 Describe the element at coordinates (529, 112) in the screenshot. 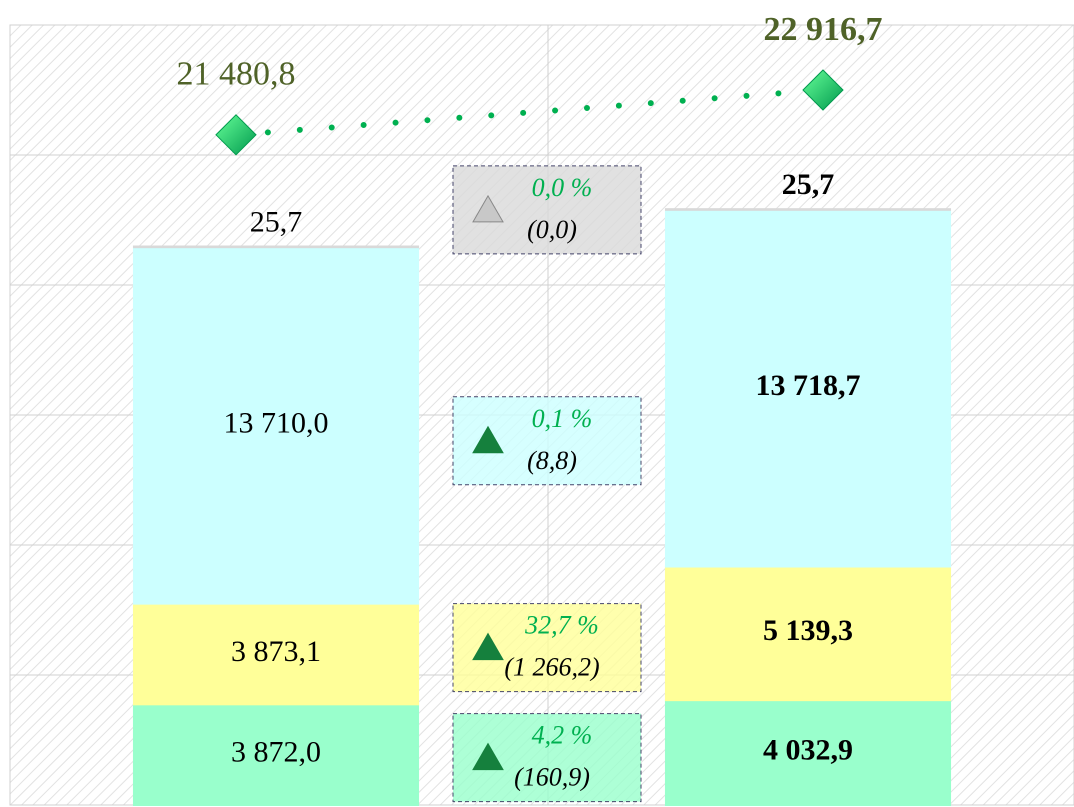

I see `total-line` at that location.